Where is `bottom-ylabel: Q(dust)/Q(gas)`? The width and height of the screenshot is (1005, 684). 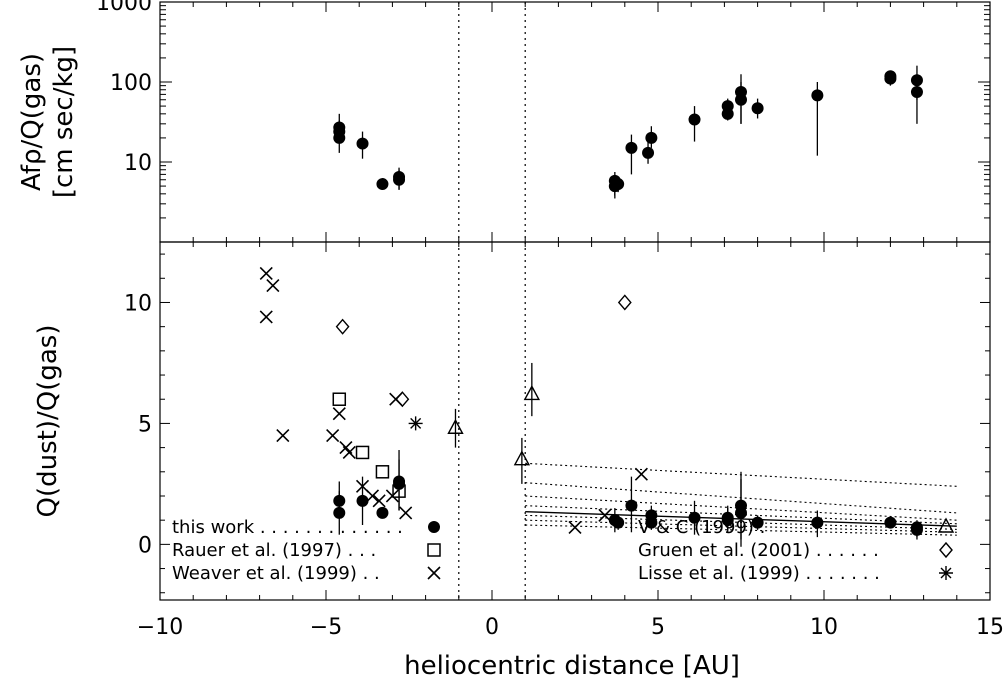
bottom-ylabel: Q(dust)/Q(gas) is located at coordinates (48, 421).